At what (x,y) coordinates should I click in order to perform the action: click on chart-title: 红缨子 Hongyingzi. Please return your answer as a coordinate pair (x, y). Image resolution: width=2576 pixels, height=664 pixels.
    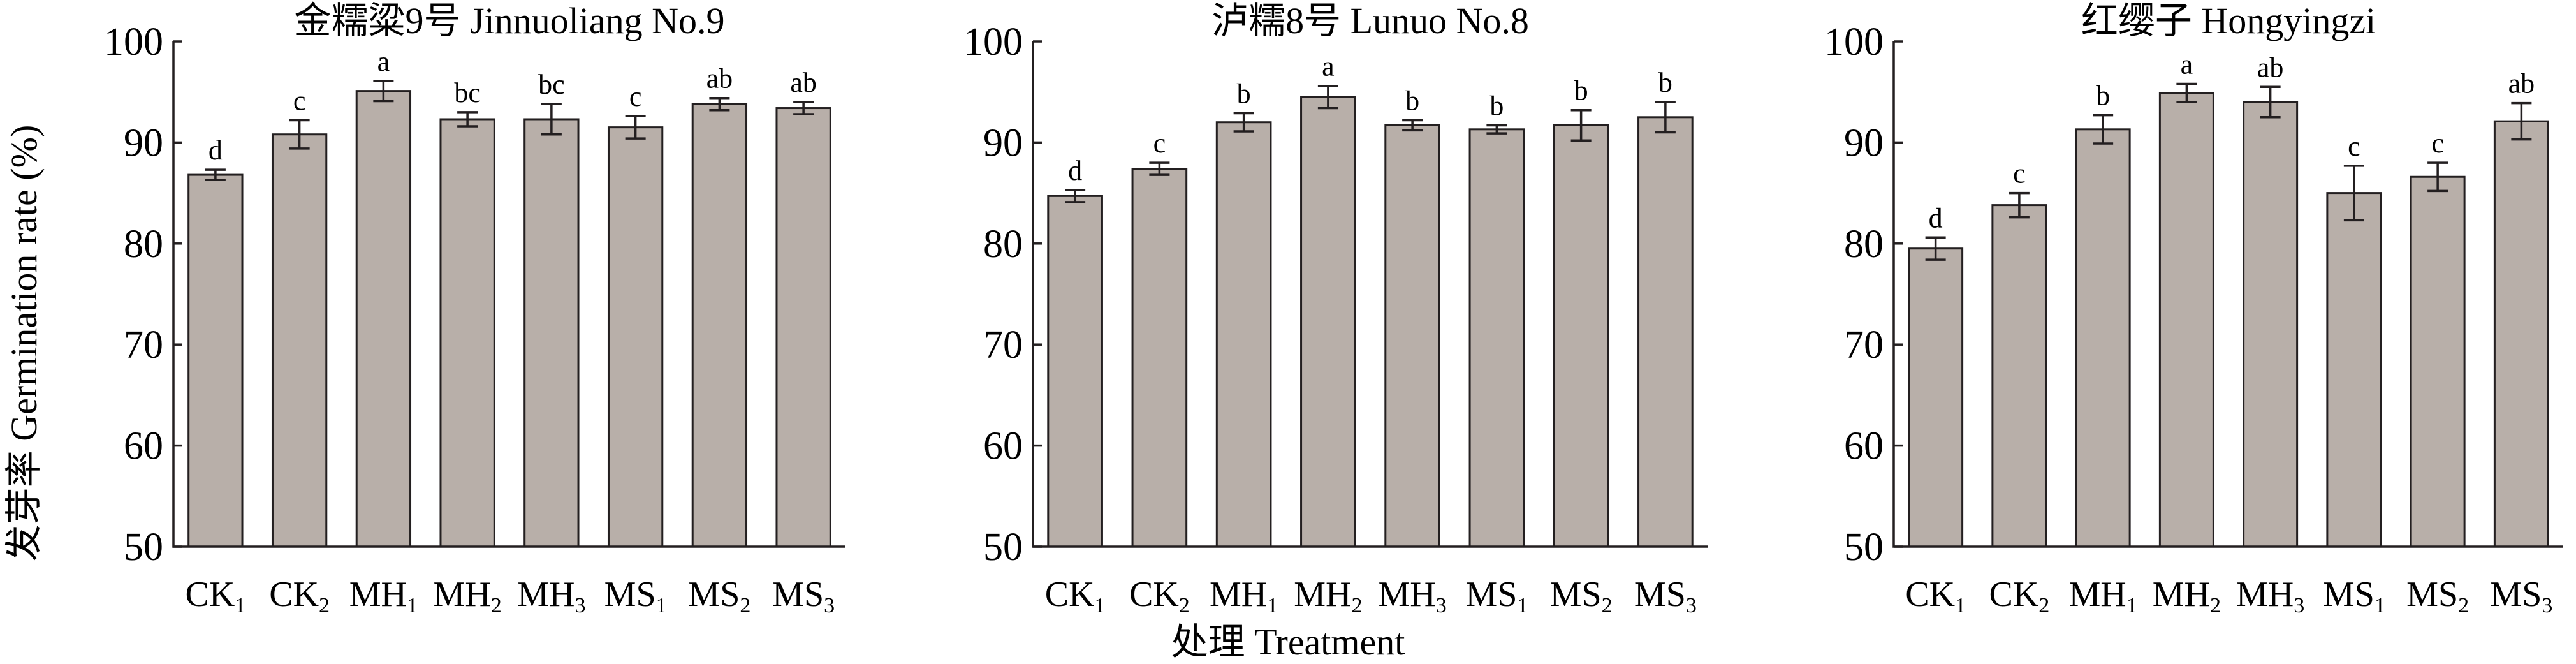
    Looking at the image, I should click on (2228, 20).